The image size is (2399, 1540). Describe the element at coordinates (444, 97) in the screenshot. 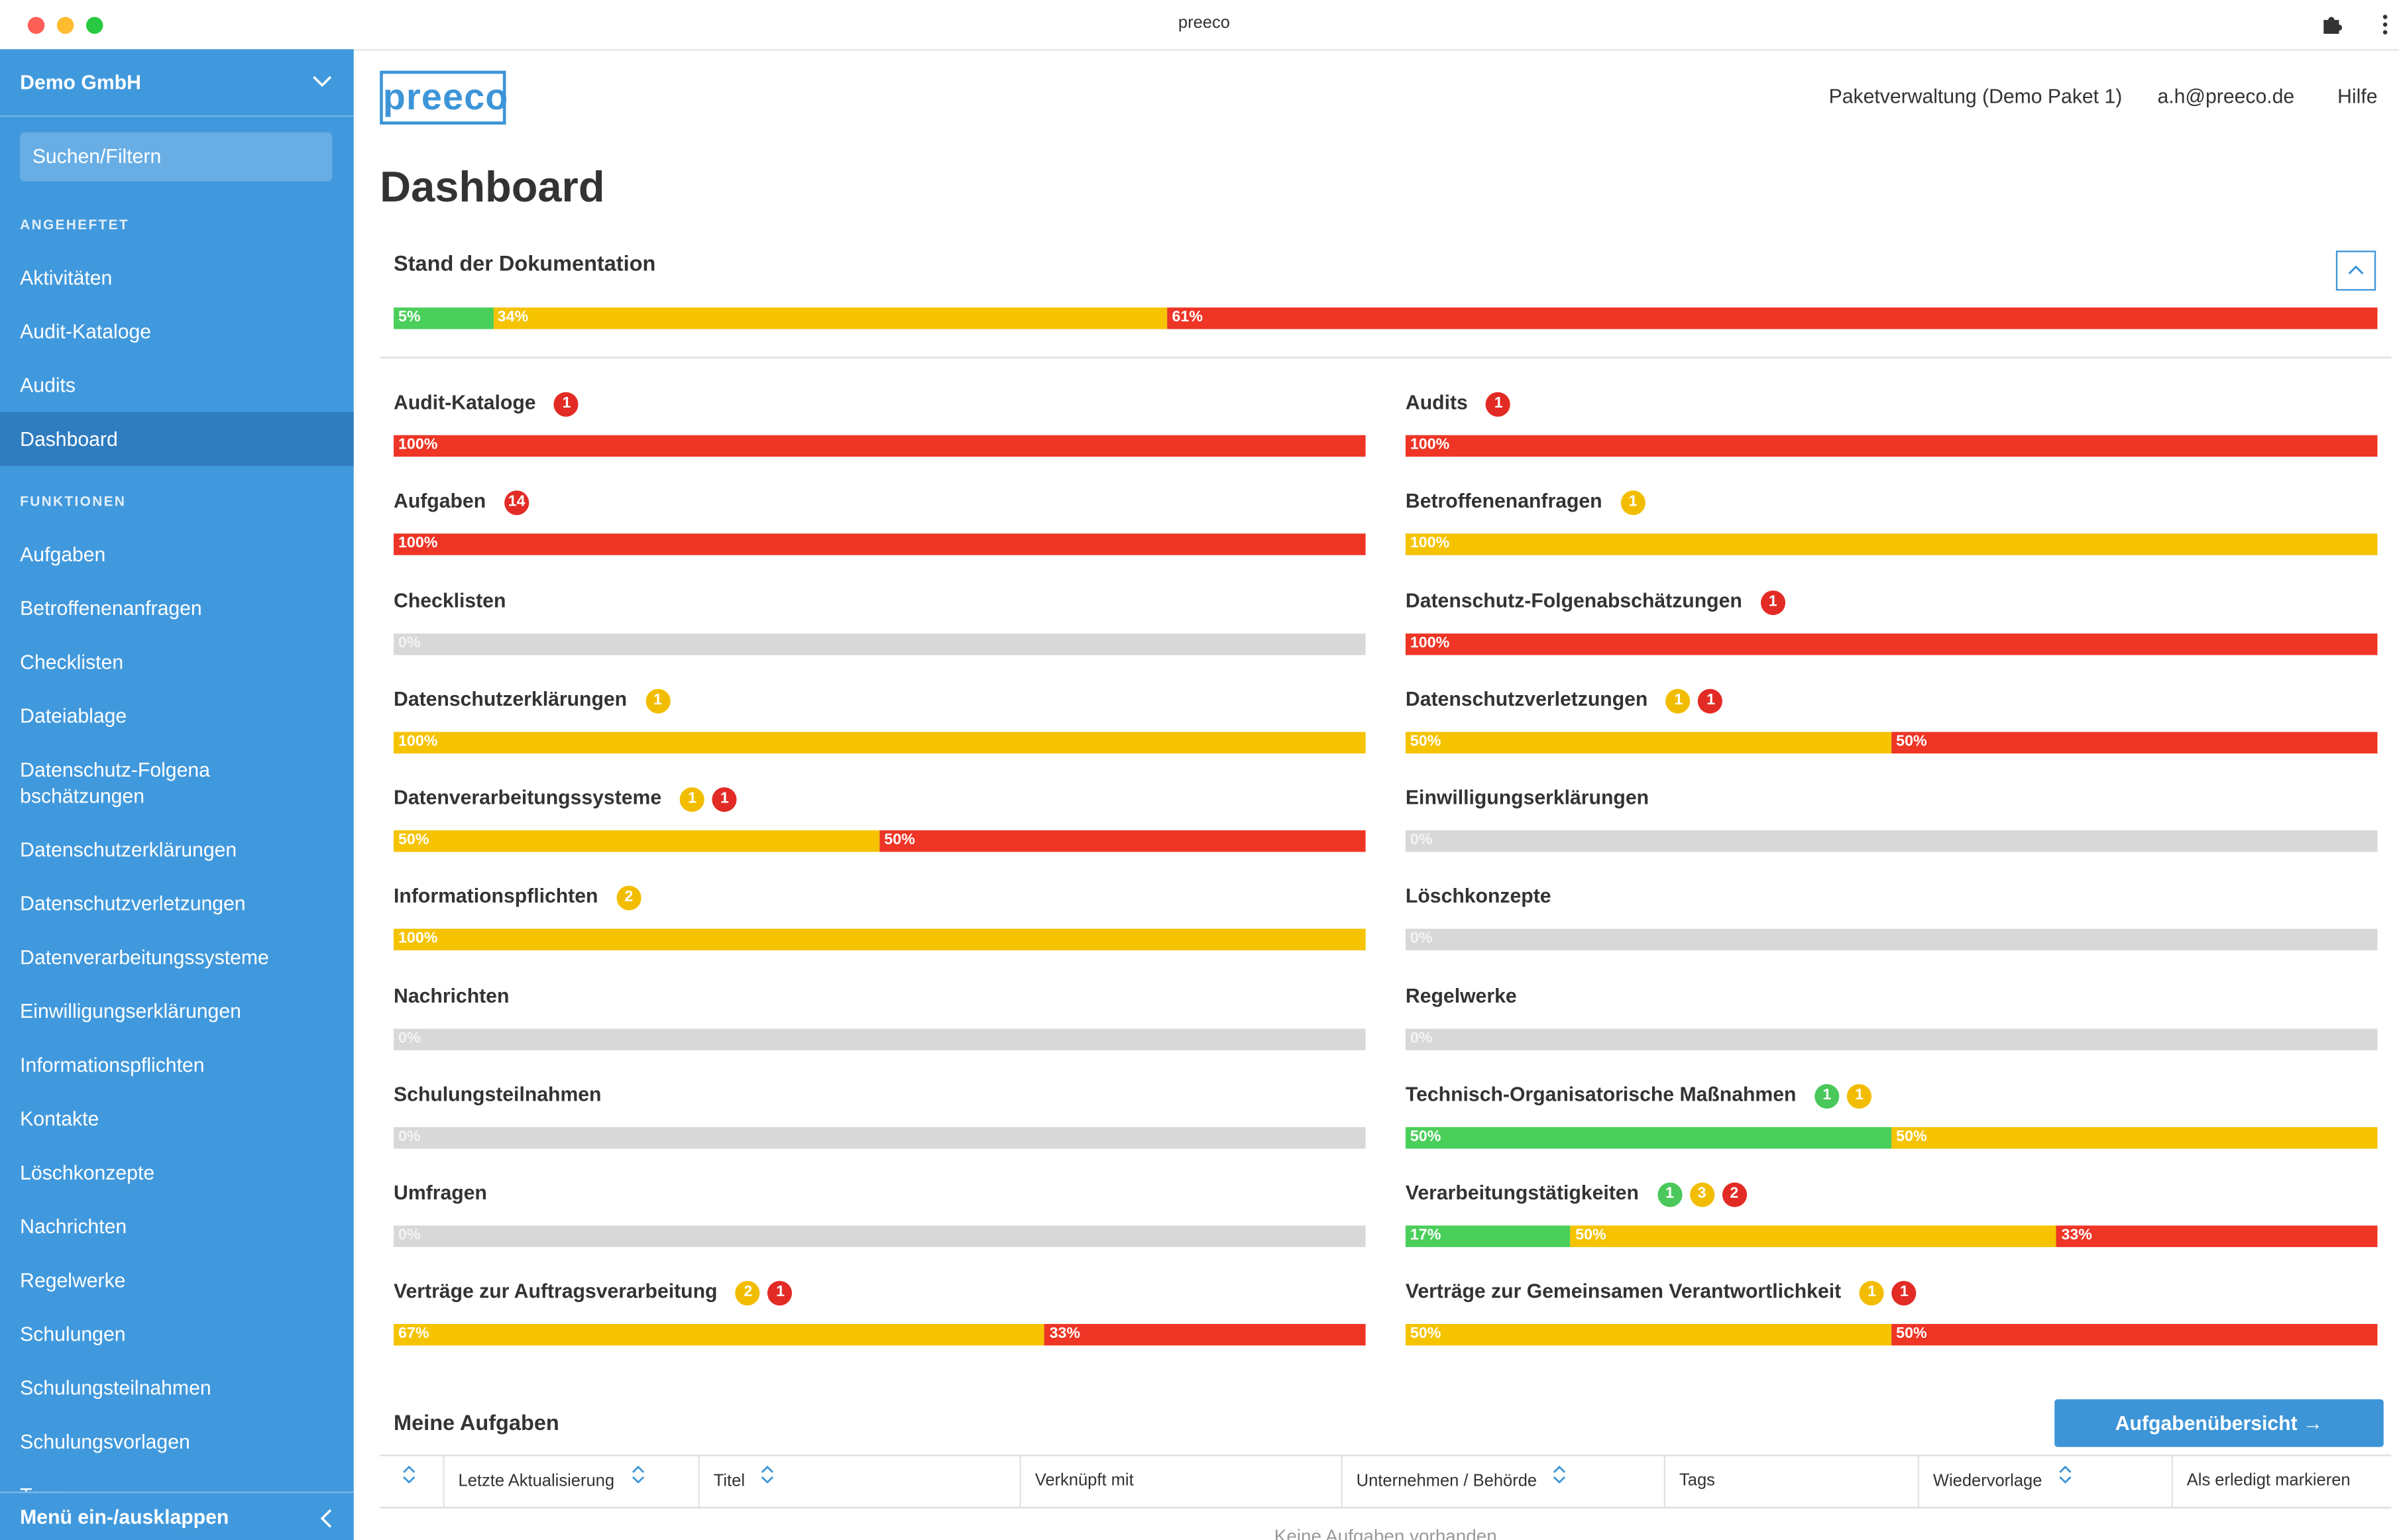

I see `logo: preeco` at that location.